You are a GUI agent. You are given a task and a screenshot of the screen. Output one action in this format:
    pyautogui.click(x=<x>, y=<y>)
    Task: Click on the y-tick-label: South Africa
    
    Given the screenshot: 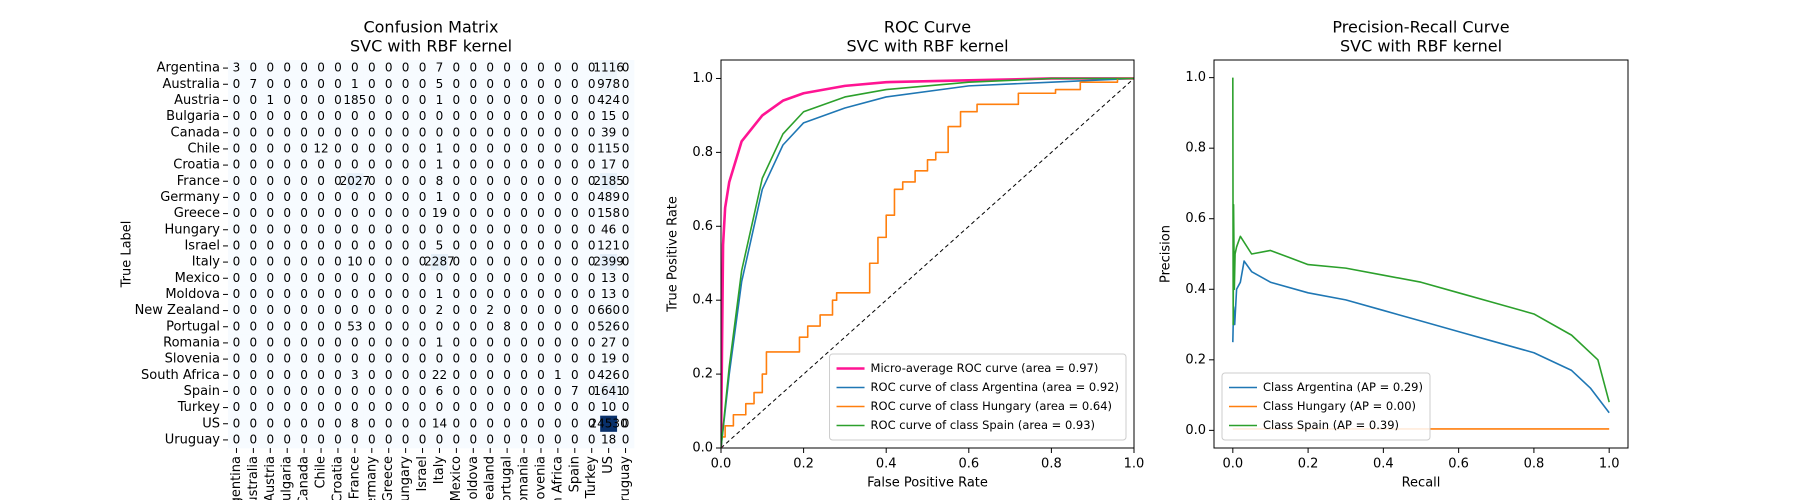 What is the action you would take?
    pyautogui.click(x=180, y=375)
    